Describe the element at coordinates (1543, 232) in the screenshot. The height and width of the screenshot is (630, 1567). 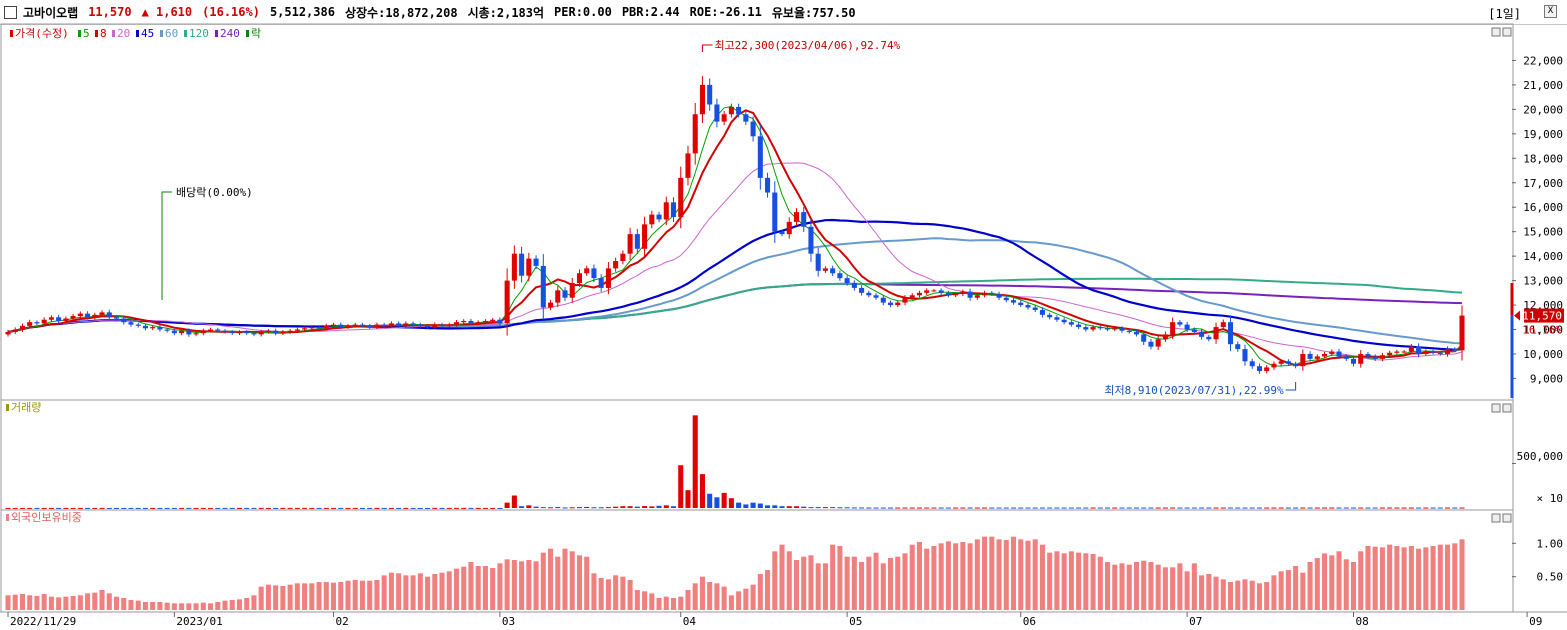
I see `price-tick-label: 15,000` at that location.